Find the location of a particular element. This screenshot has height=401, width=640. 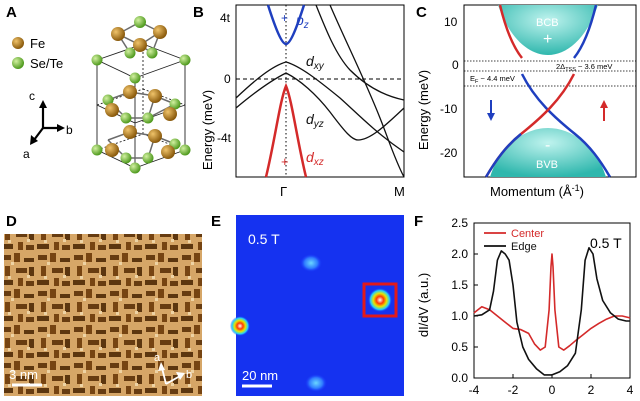

vortex-highlight-box is located at coordinates (380, 300).